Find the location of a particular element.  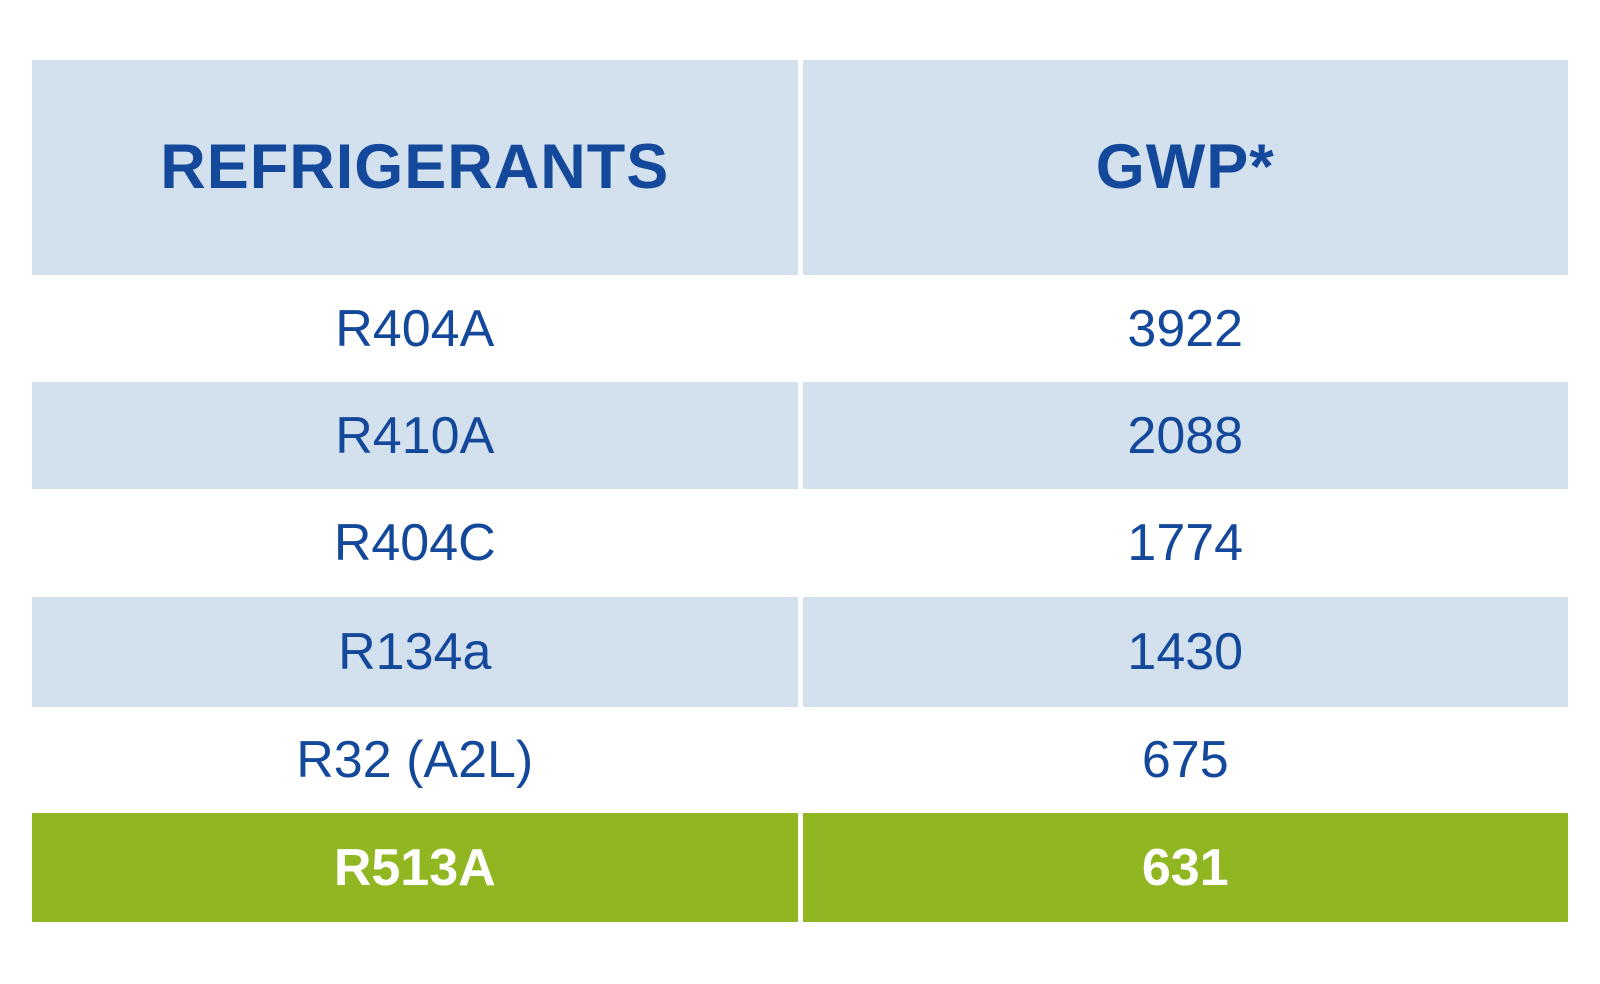

gwp-cell: 1774 is located at coordinates (1185, 543).